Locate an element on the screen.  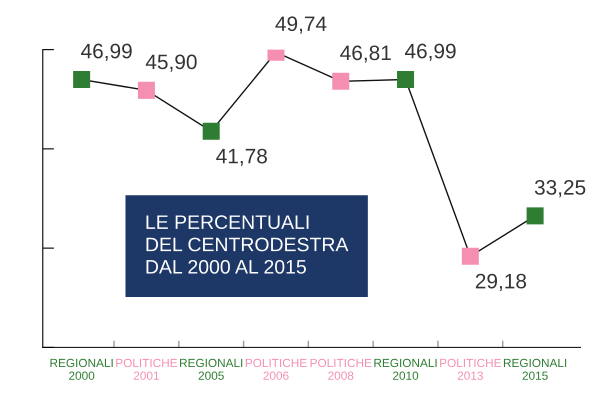
x-tick-label: POLITICHE 2008 is located at coordinates (341, 369).